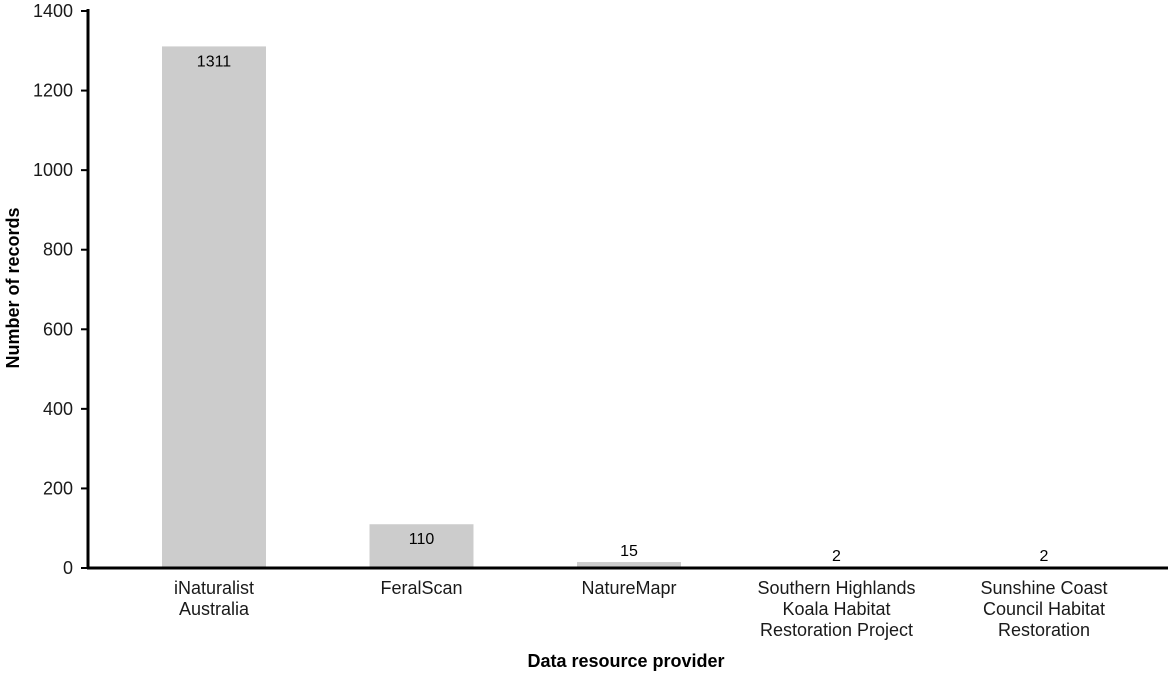 This screenshot has height=674, width=1173. I want to click on y-tick-label: 200, so click(58, 488).